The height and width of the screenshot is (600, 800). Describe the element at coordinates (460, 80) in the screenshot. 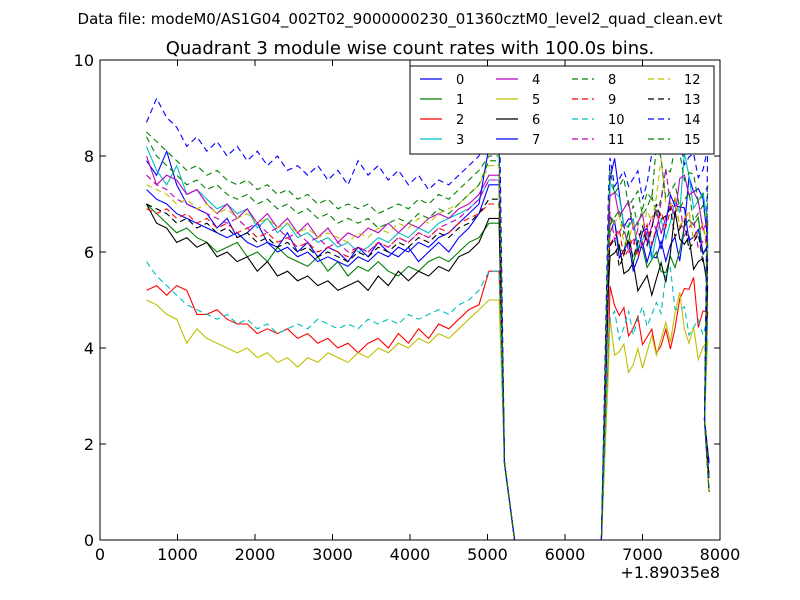

I see `legend-label-0: 0` at that location.